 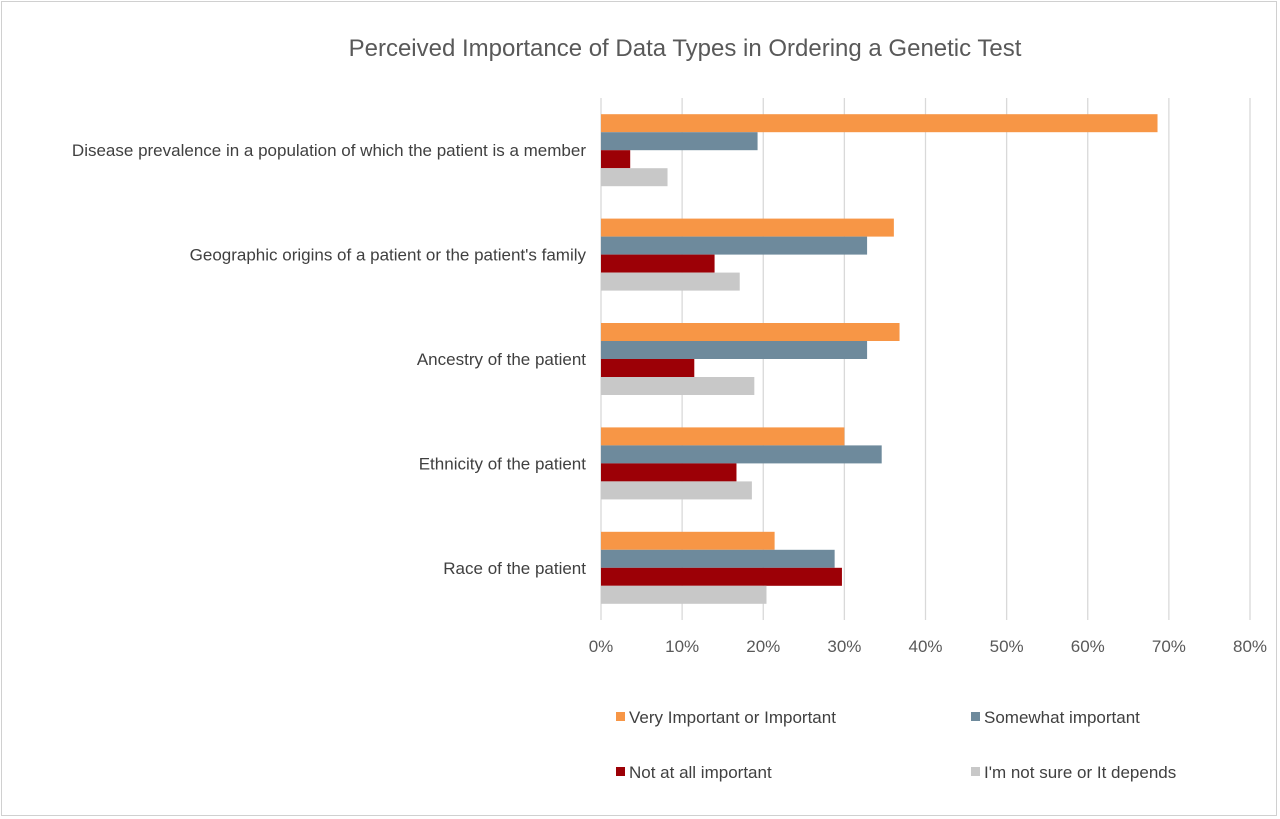 I want to click on legend-label: I'm not sure or It depends, so click(x=1080, y=772).